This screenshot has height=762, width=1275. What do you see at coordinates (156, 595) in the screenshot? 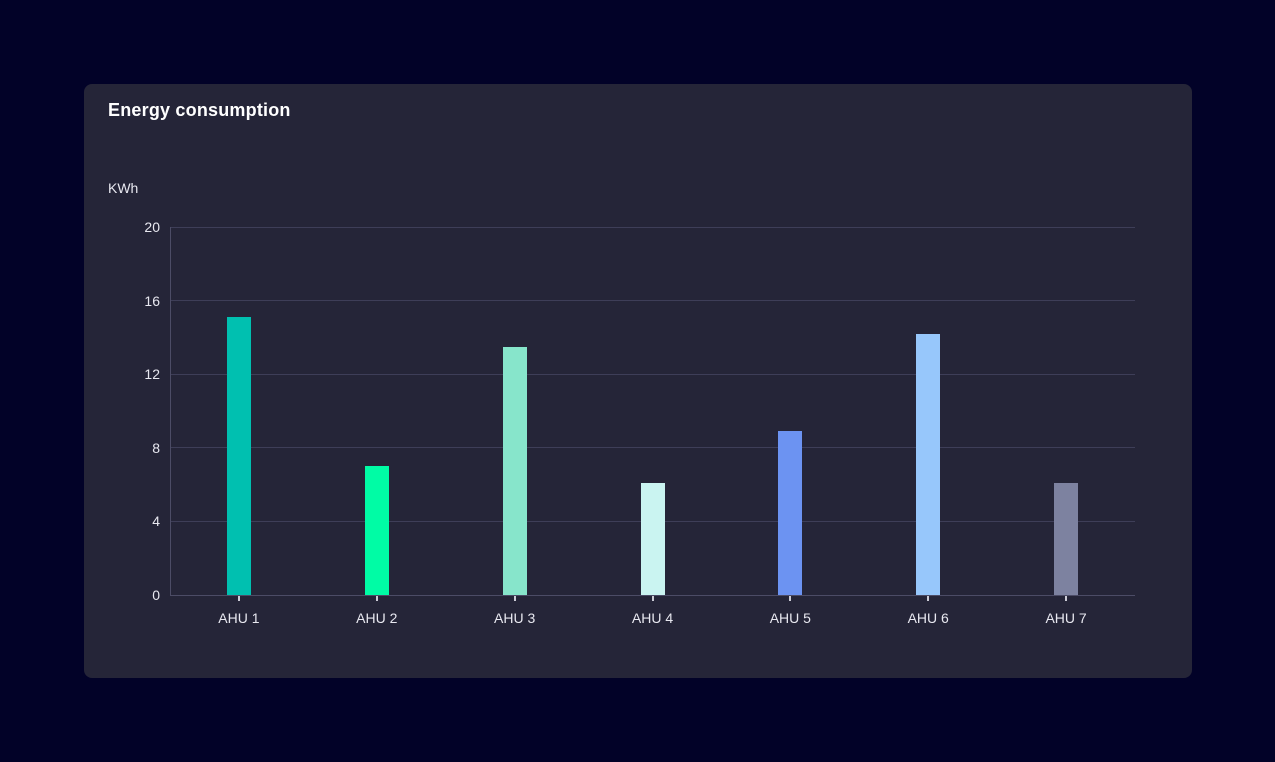
I see `y-axis-tick-label: 0` at bounding box center [156, 595].